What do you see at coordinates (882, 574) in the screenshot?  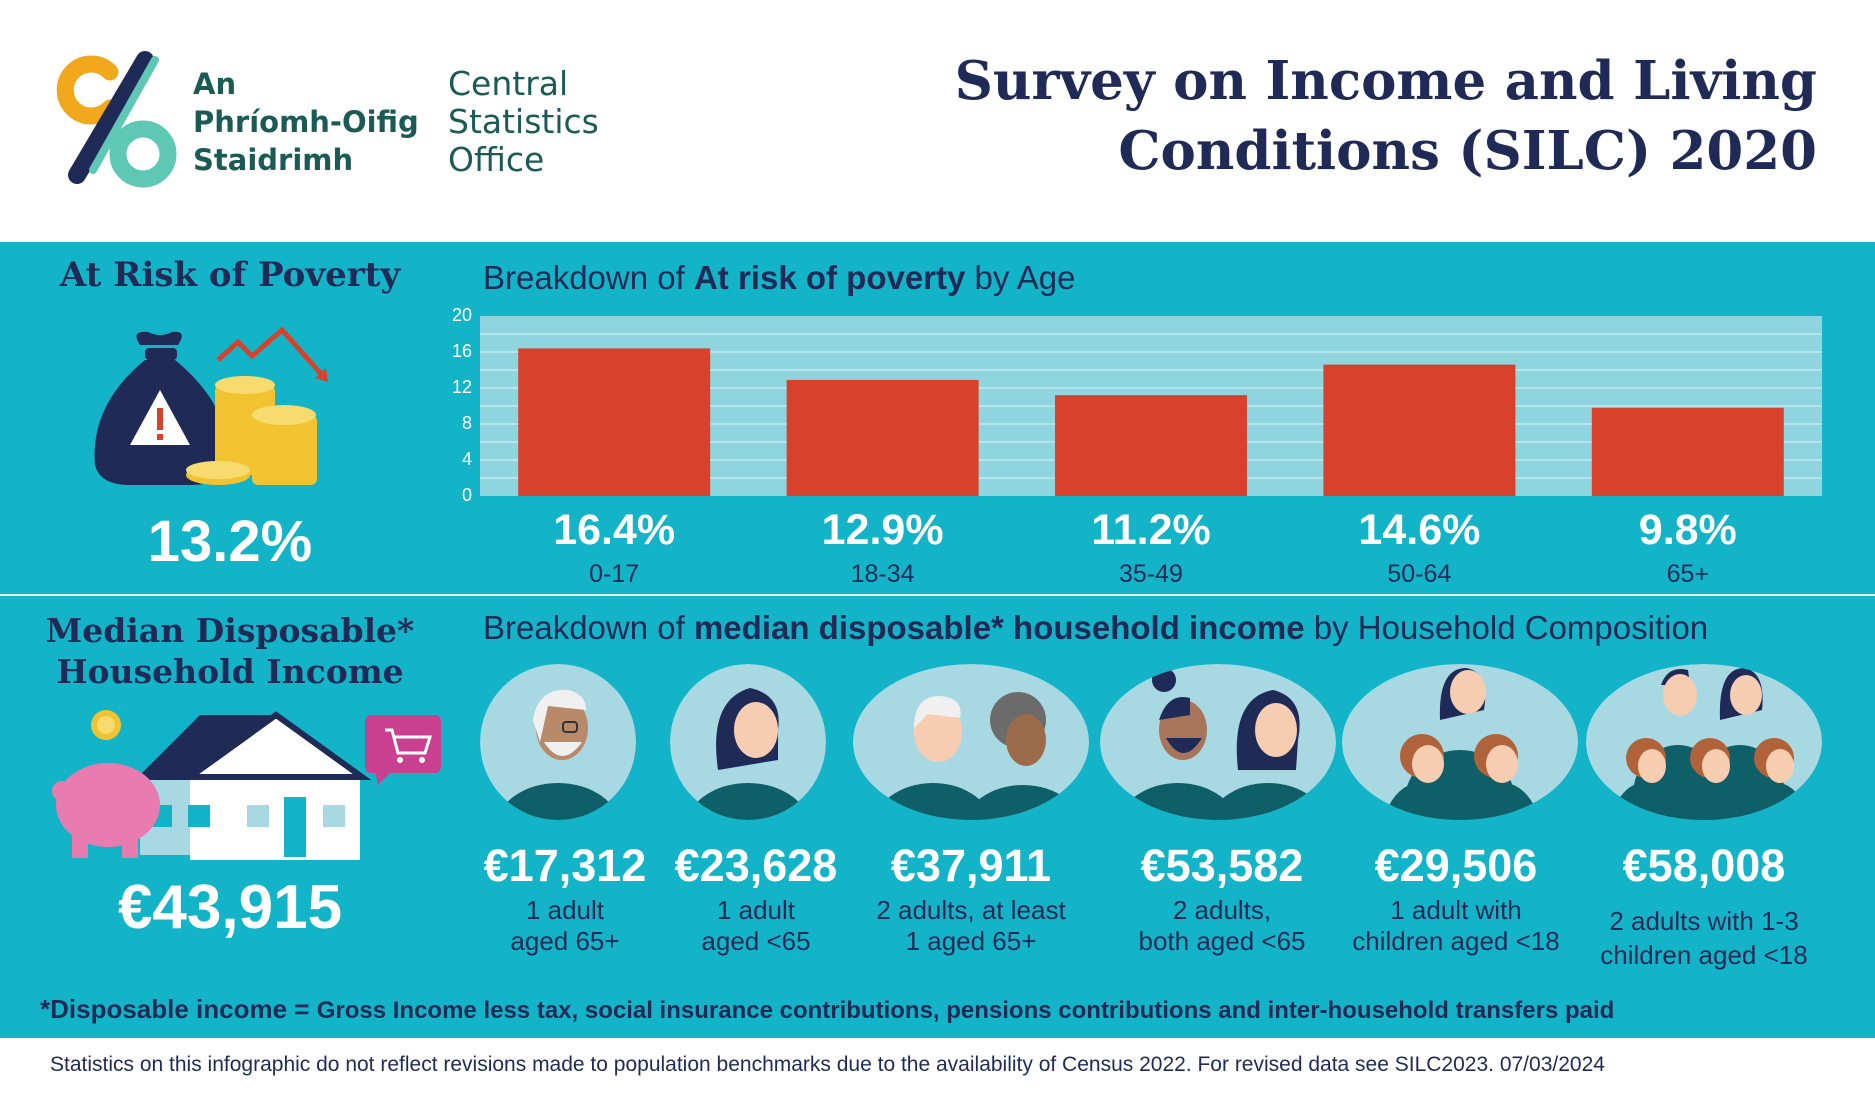 I see `bar-category-label: 18-34` at bounding box center [882, 574].